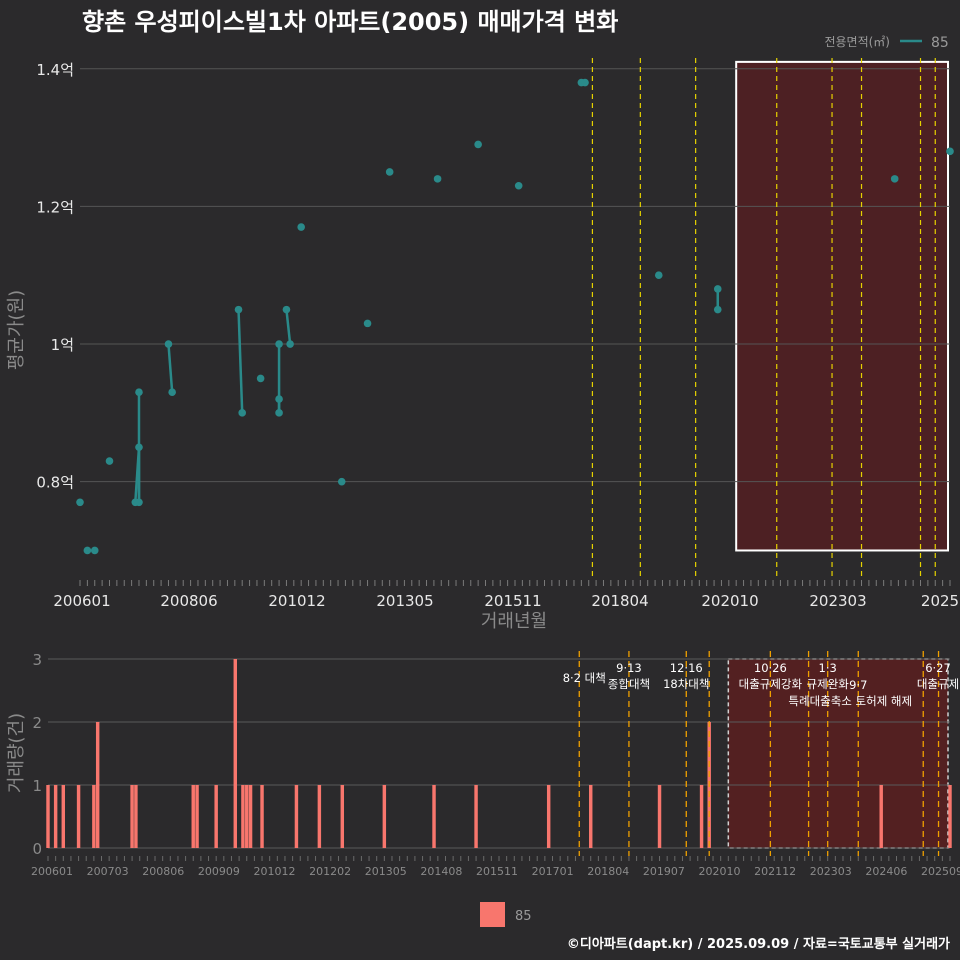 The image size is (960, 960). I want to click on volume-policy-label: 8·2 대책, so click(584, 678).